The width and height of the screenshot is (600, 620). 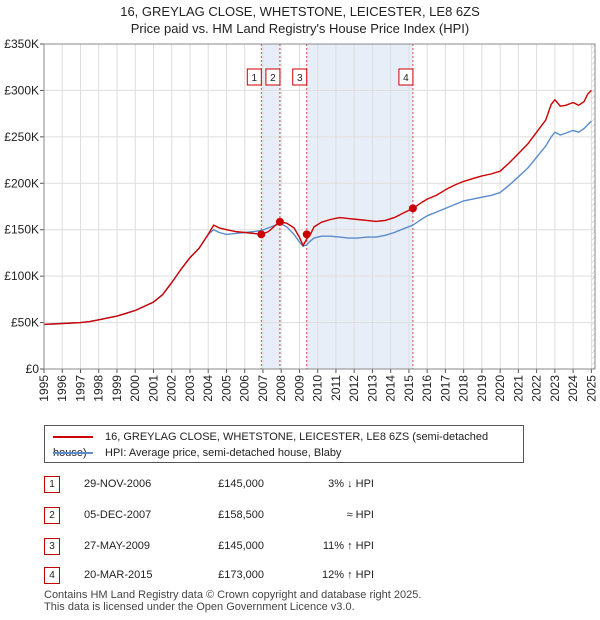 I want to click on y-tick-label: £0, so click(x=33, y=369).